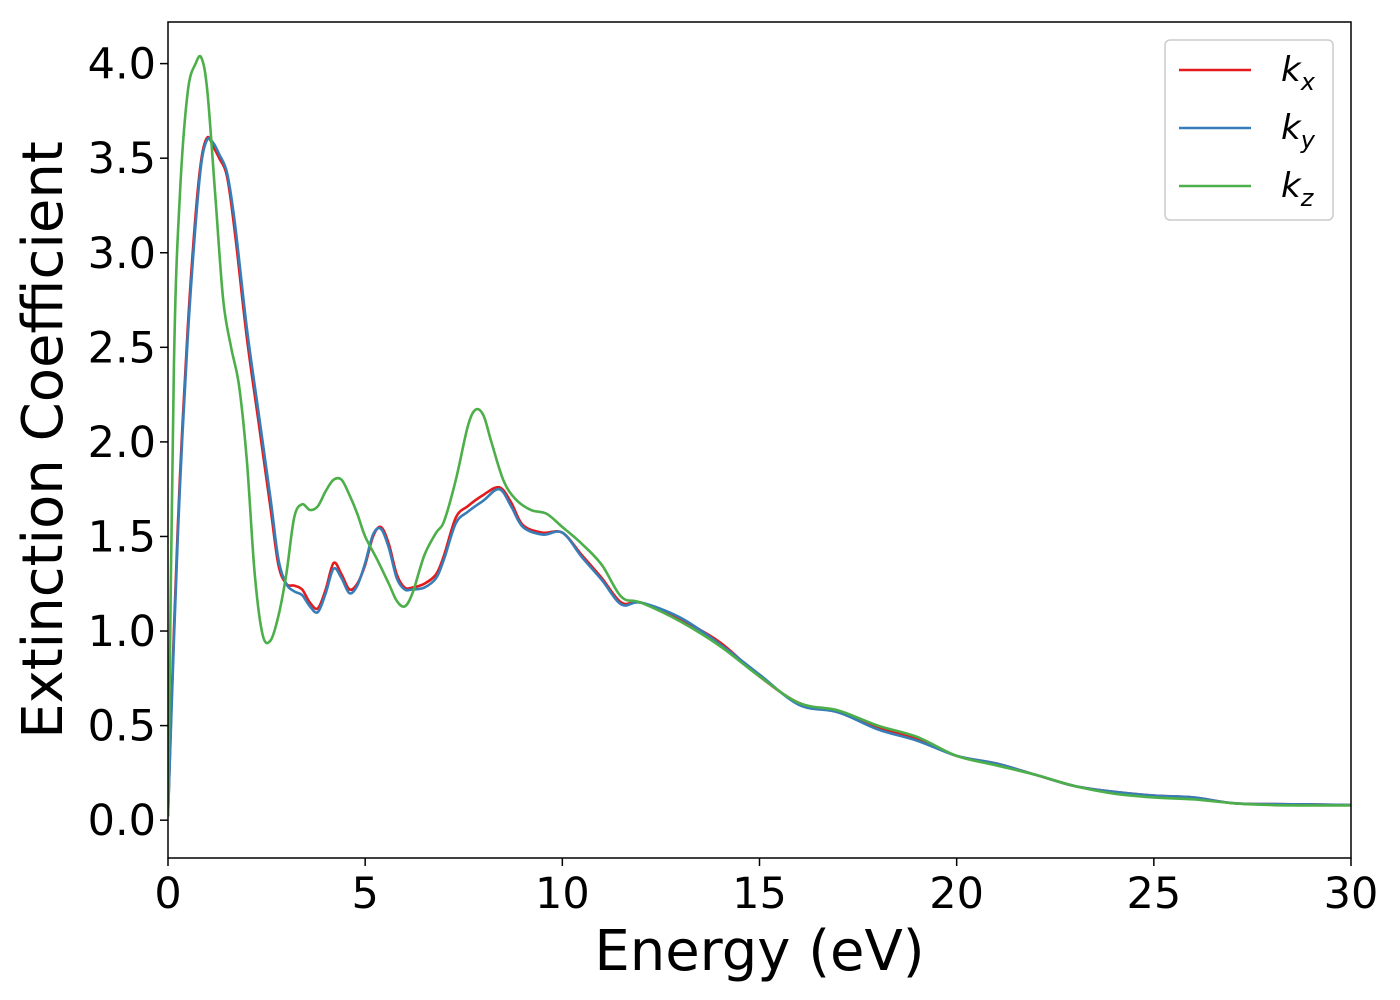 This screenshot has height=1000, width=1400. What do you see at coordinates (759, 951) in the screenshot?
I see `x-axis-label: Energy (eV)` at bounding box center [759, 951].